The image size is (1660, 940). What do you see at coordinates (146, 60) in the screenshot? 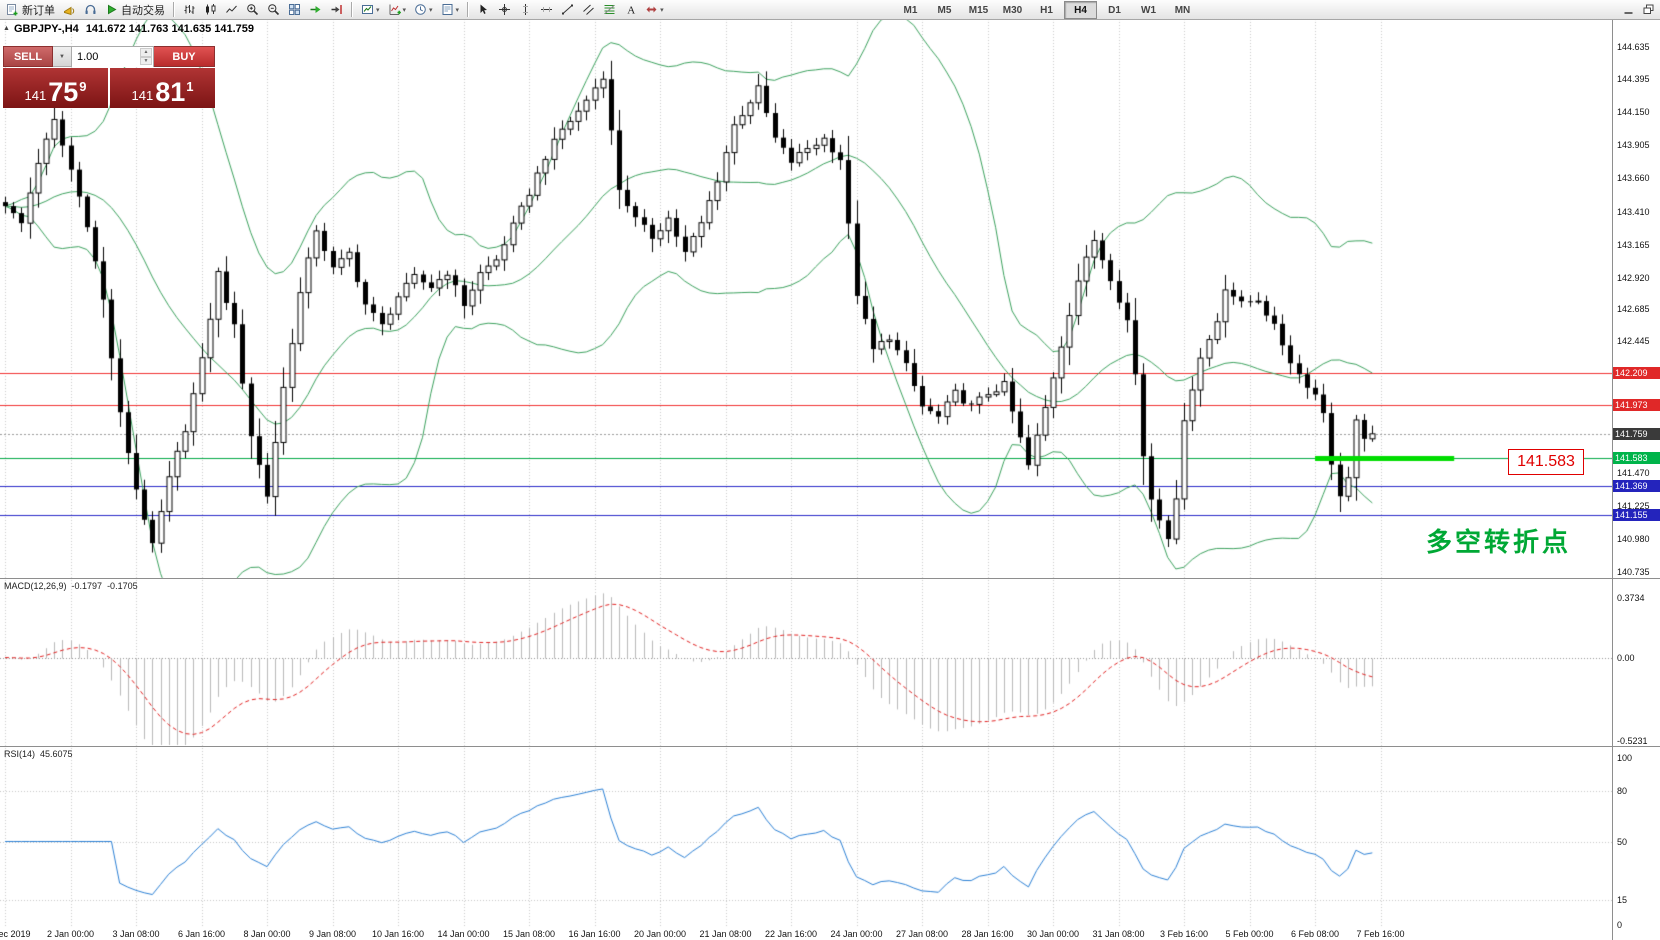
I see `volume-down-button: ▼` at bounding box center [146, 60].